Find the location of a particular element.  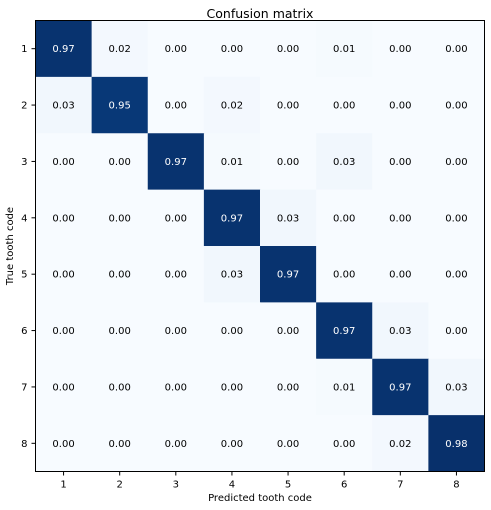

y-axis-label: True tooth code is located at coordinates (10, 246).